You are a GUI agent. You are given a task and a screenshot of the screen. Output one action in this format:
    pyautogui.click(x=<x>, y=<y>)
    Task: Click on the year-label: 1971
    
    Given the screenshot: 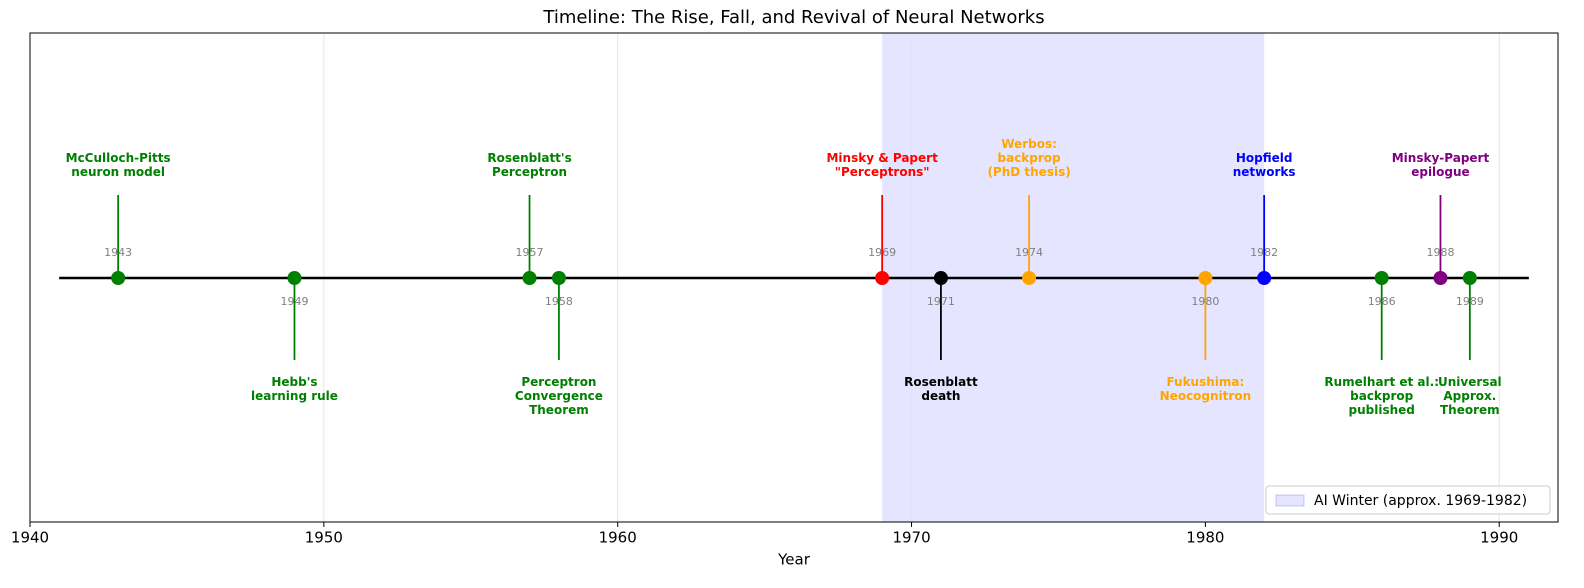 What is the action you would take?
    pyautogui.click(x=941, y=301)
    